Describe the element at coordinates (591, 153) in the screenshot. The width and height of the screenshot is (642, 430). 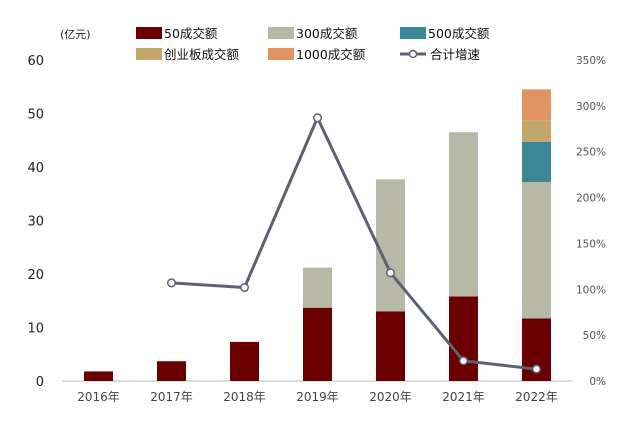
I see `y-right-tick-label: 250%` at that location.